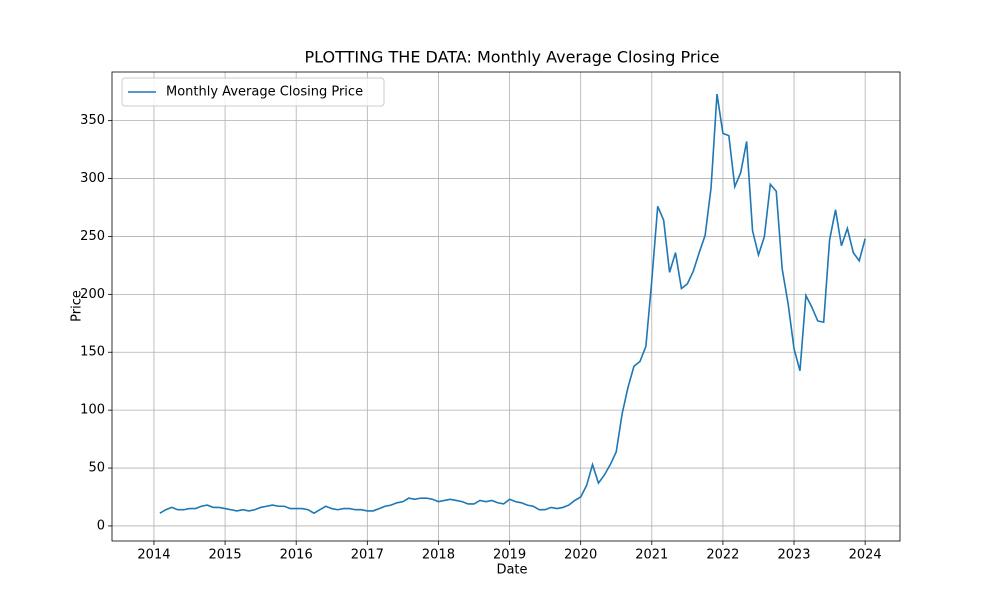 This screenshot has height=600, width=1000. What do you see at coordinates (96, 468) in the screenshot?
I see `y-tick-label: 50` at bounding box center [96, 468].